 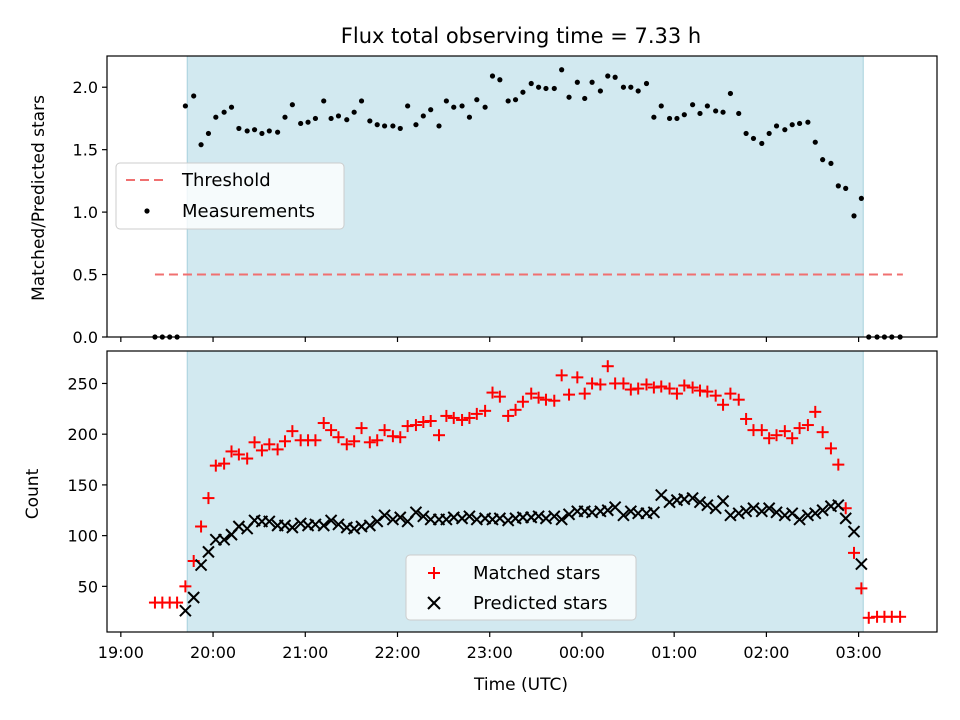 I want to click on y-axis-label: Matched/Predicted stars, so click(x=39, y=198).